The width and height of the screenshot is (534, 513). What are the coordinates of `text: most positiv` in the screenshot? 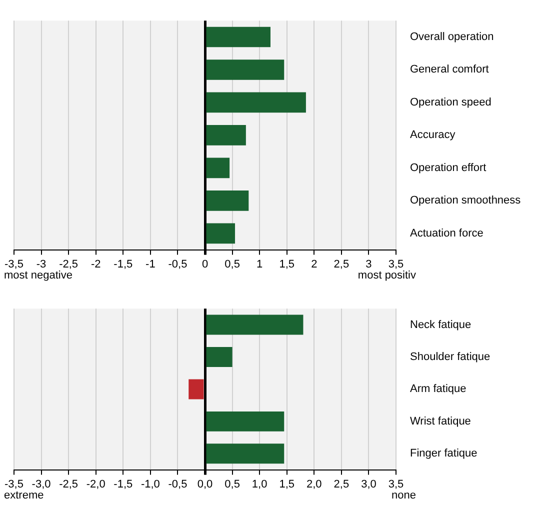 It's located at (387, 275).